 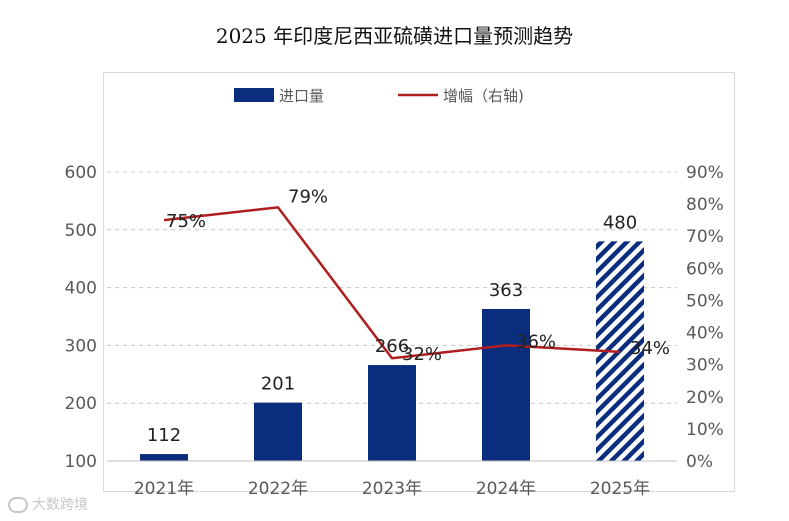 What do you see at coordinates (60, 505) in the screenshot?
I see `watermark-text: 大数跨境` at bounding box center [60, 505].